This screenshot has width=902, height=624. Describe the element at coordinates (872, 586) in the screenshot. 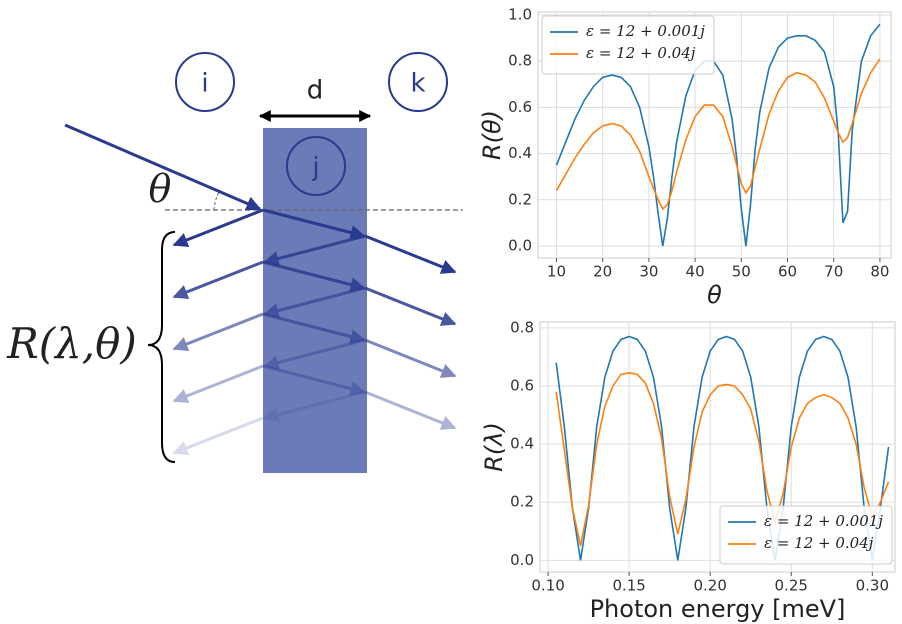

I see `x-tick-label: 0.30` at that location.